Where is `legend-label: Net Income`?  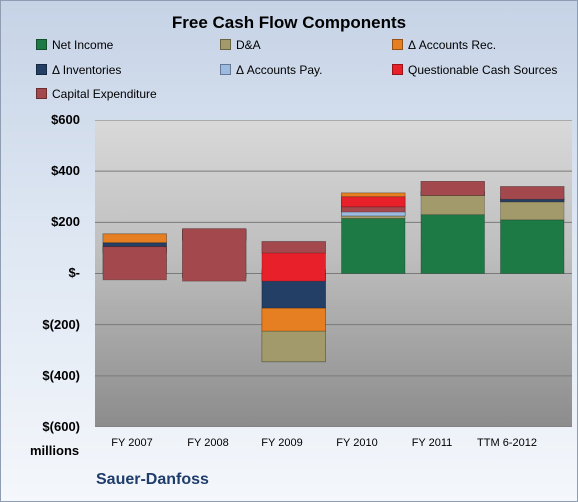 legend-label: Net Income is located at coordinates (83, 45).